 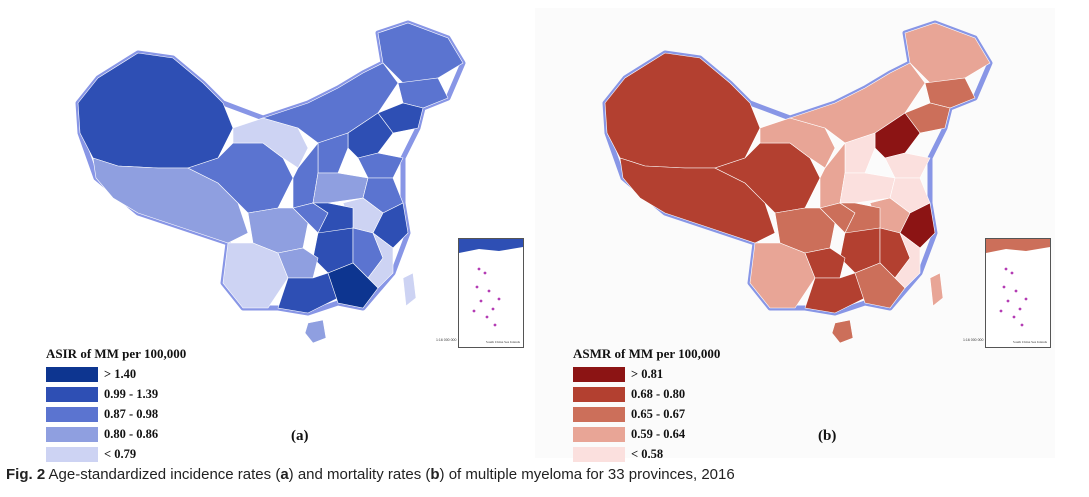 What do you see at coordinates (647, 353) in the screenshot?
I see `legend-title: ASMR of MM per 100,000` at bounding box center [647, 353].